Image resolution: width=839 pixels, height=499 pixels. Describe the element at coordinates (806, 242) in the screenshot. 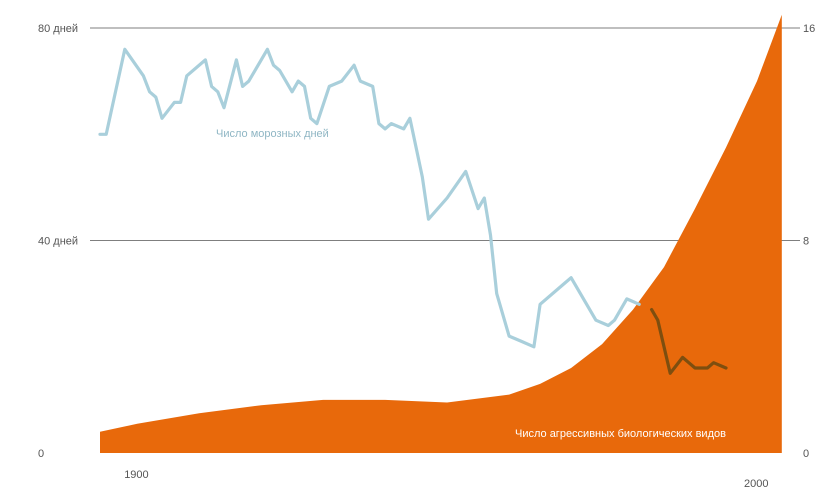

I see `y-right-tick-label: 8` at that location.